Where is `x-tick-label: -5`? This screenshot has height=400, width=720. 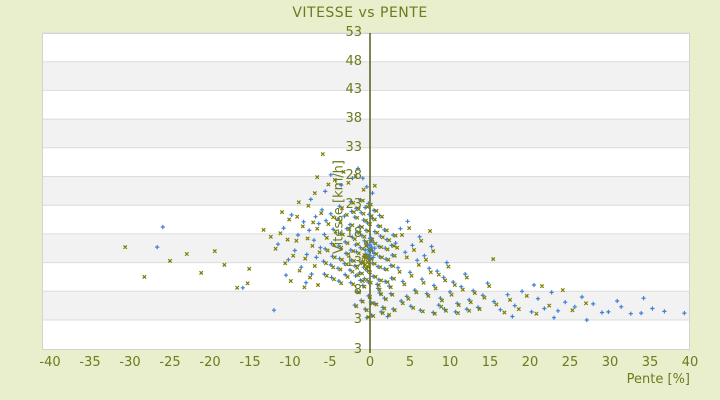
x-tick-label: -5 is located at coordinates (330, 362).